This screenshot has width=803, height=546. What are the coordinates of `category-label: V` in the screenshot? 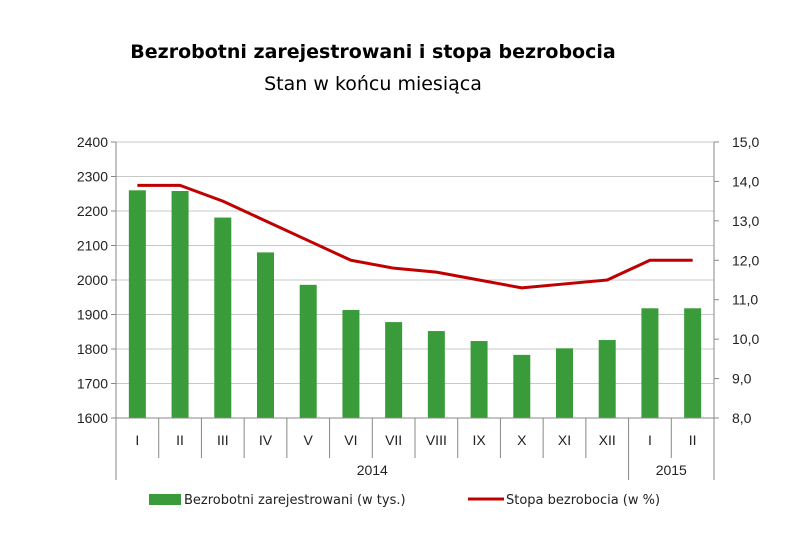 It's located at (309, 440).